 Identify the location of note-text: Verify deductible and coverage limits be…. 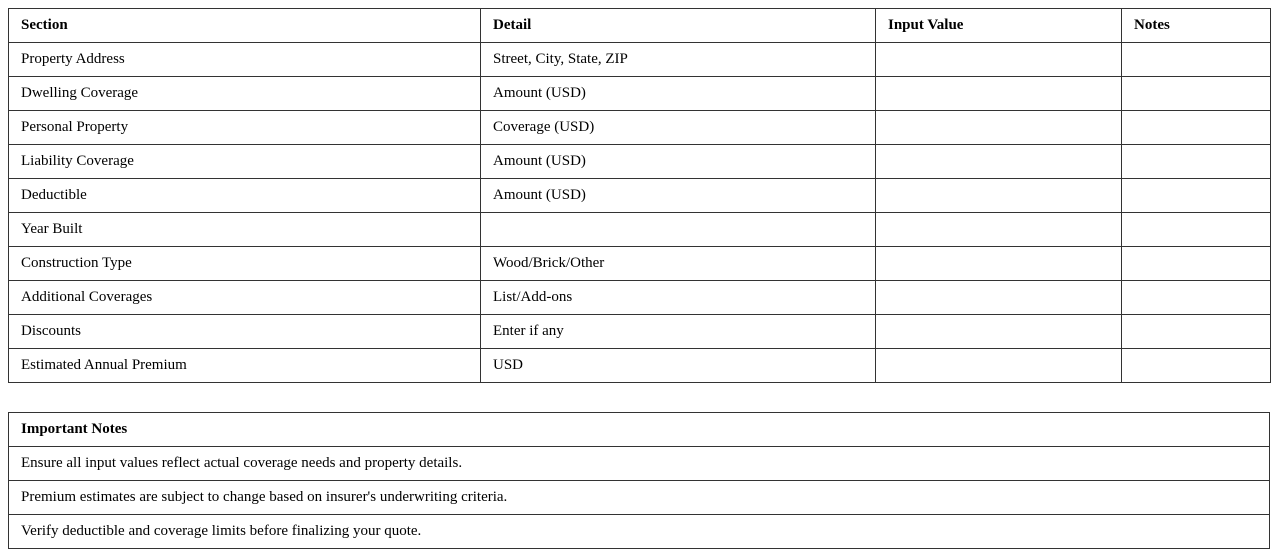
(639, 531).